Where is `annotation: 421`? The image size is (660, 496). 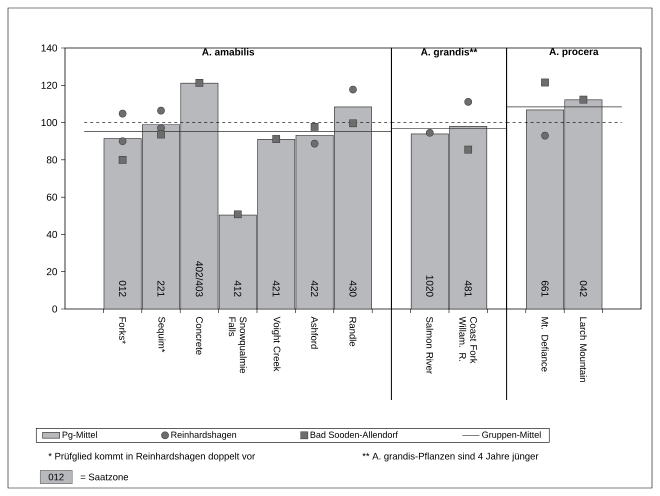 annotation: 421 is located at coordinates (276, 288).